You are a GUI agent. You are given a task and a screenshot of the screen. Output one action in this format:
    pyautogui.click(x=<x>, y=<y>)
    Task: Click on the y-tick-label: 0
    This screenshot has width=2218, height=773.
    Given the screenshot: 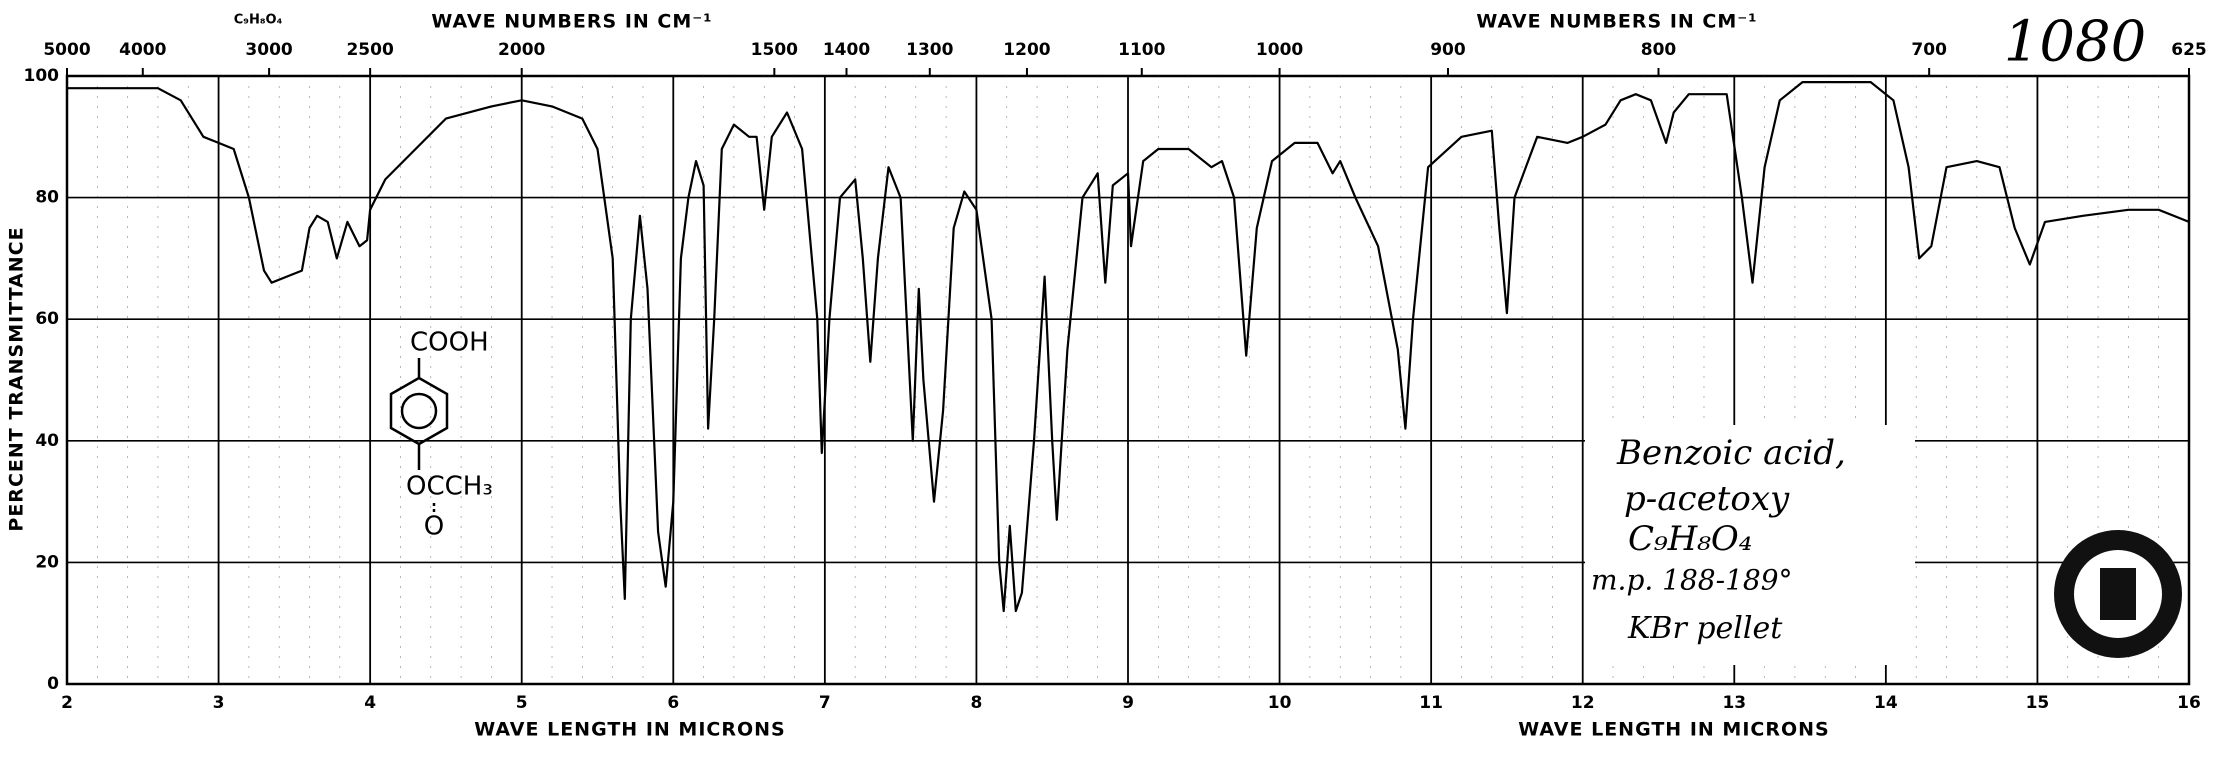 What is the action you would take?
    pyautogui.click(x=53, y=684)
    